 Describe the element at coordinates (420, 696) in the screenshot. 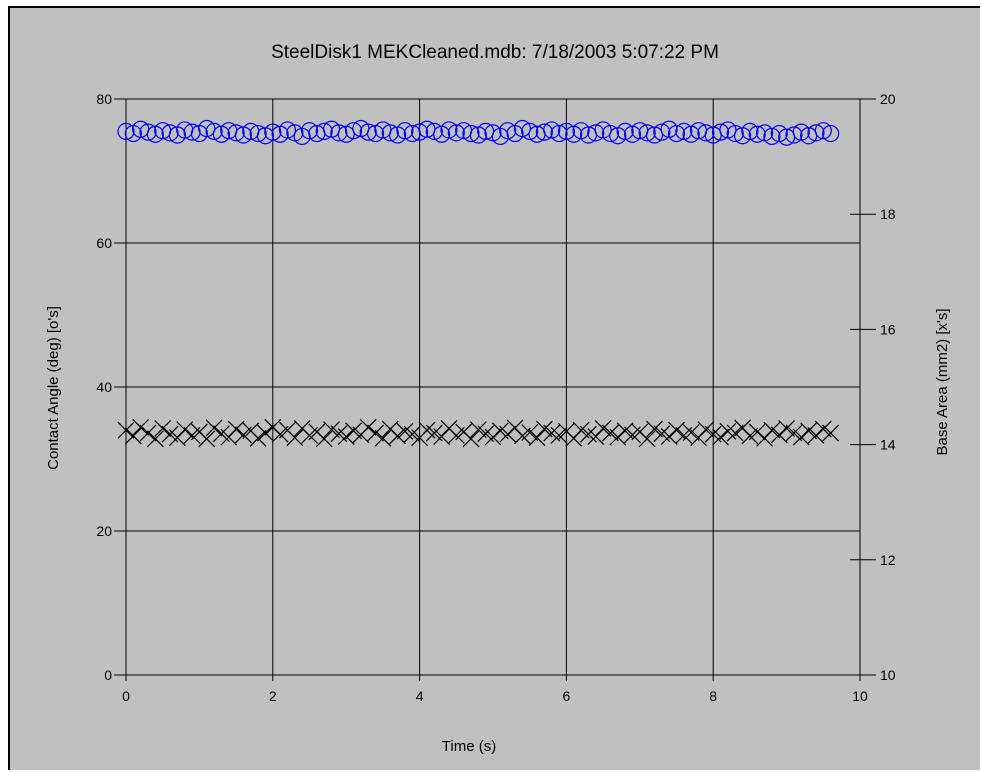

I see `x-tick-label: 4` at that location.